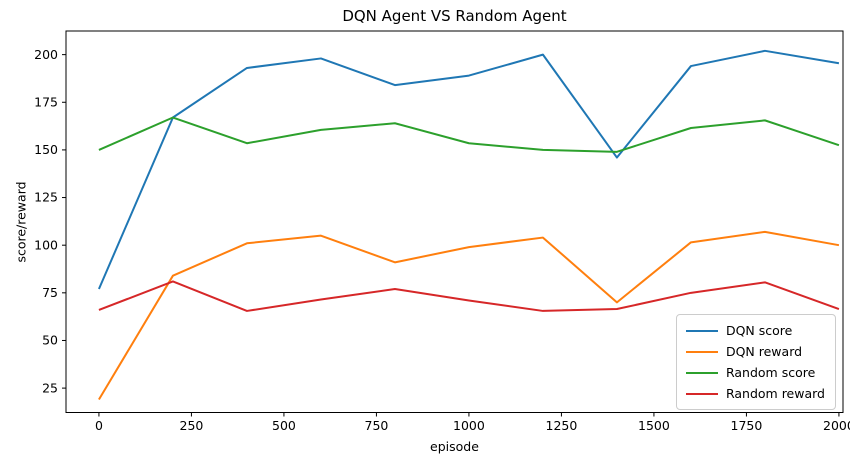  I want to click on legend-label: Random reward, so click(775, 393).